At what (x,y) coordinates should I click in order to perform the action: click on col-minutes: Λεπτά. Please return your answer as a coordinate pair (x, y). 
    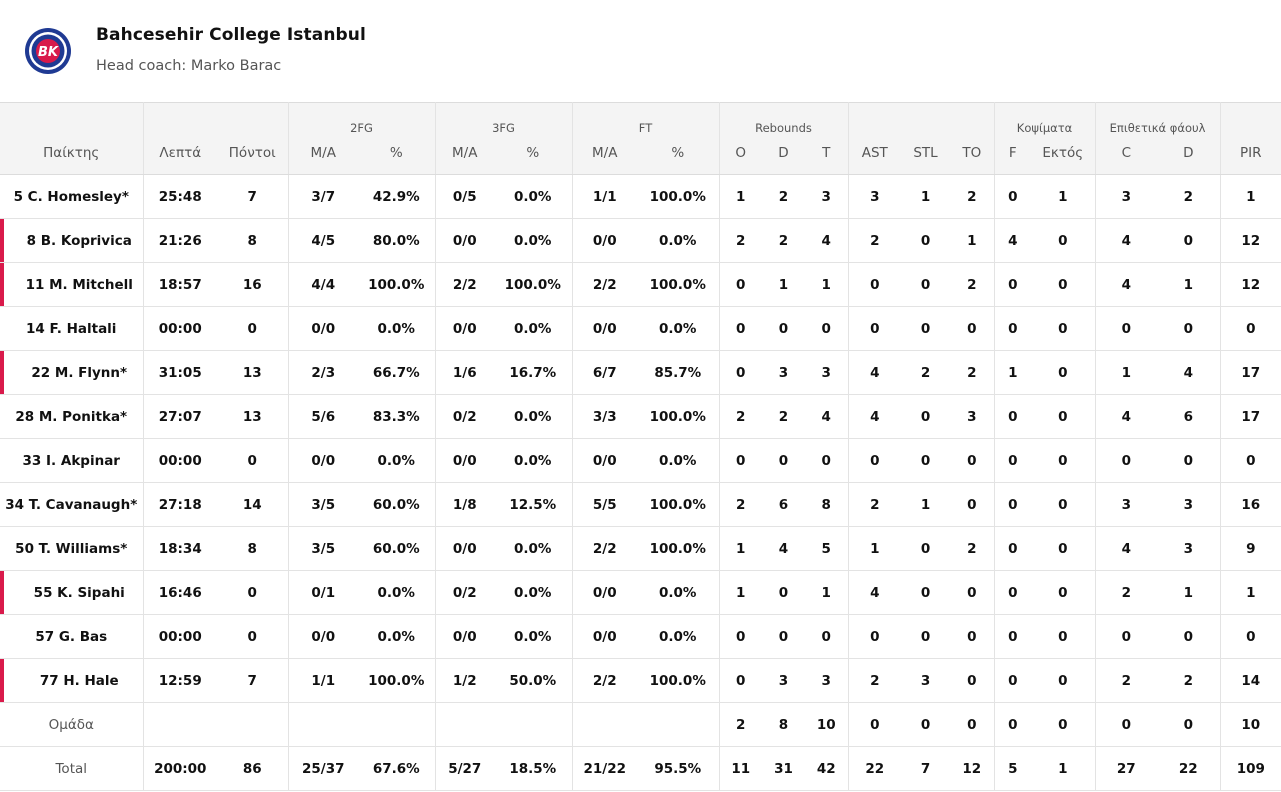
    Looking at the image, I should click on (179, 155).